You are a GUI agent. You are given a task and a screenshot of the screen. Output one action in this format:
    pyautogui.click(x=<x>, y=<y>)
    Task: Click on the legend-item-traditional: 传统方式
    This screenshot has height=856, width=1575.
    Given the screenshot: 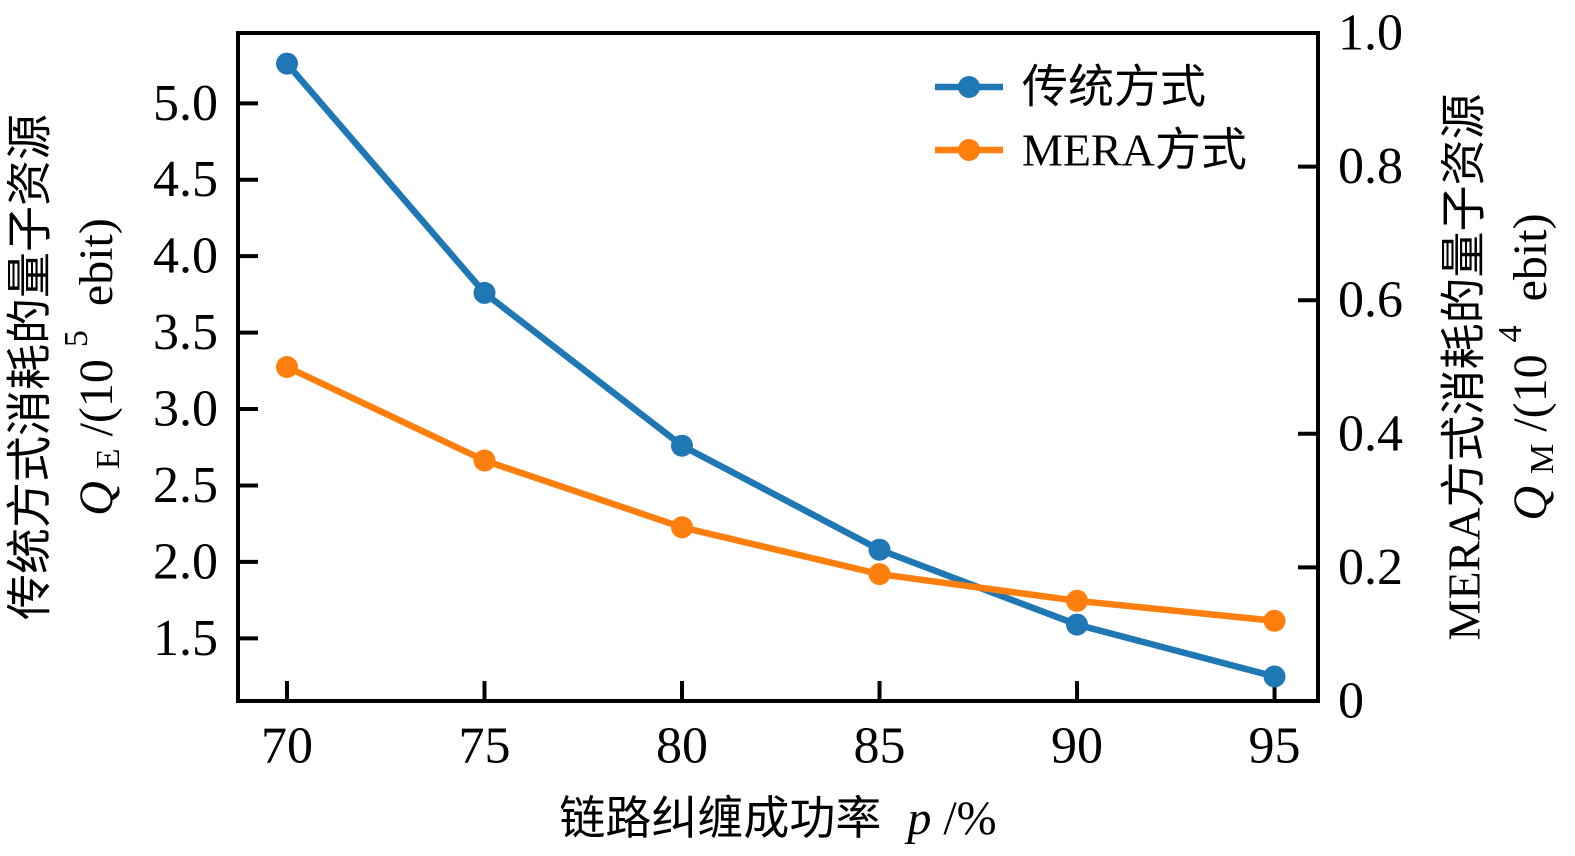 What is the action you would take?
    pyautogui.click(x=1070, y=87)
    